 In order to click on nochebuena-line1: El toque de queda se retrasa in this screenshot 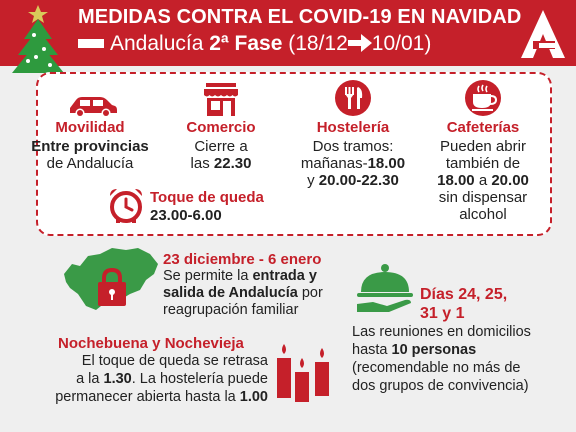, I will do `click(174, 361)`.